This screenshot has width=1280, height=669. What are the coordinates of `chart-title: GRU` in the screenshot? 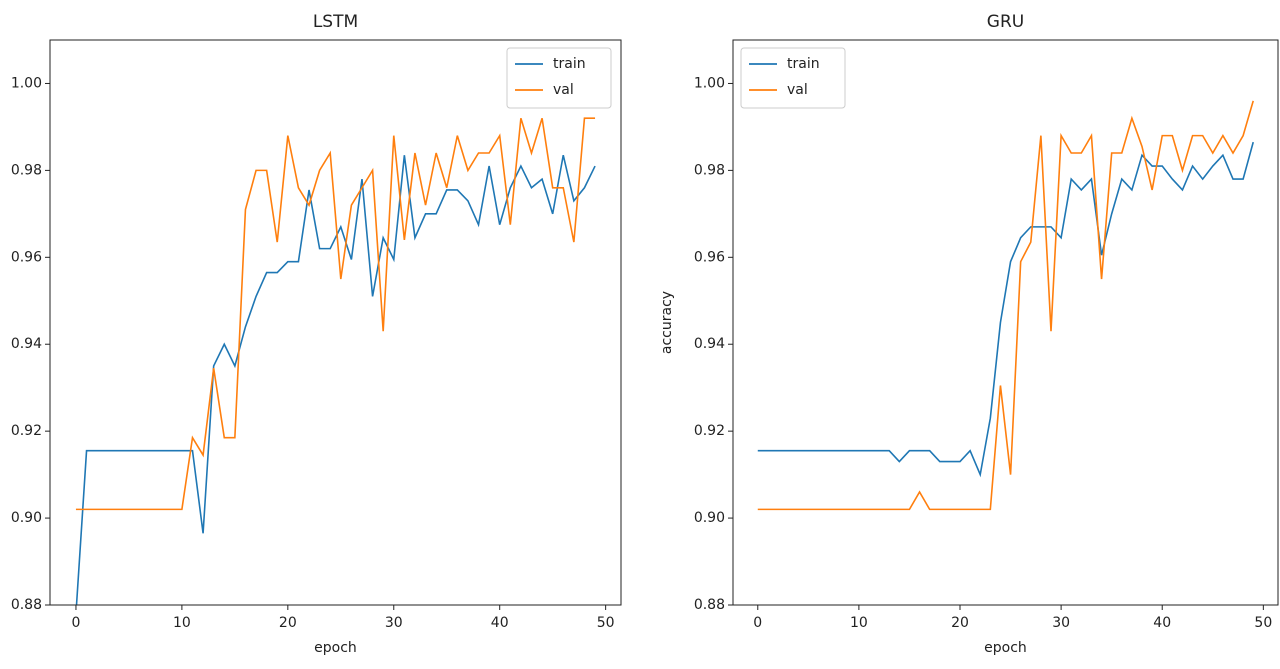 It's located at (1005, 22).